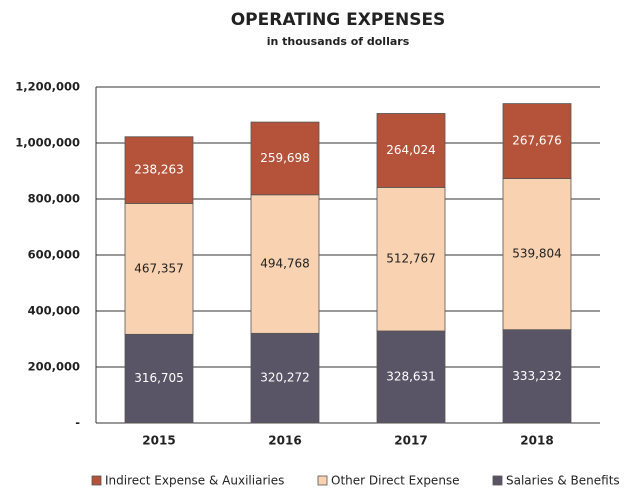 Image resolution: width=642 pixels, height=490 pixels. I want to click on x-tick-label: 2016, so click(284, 441).